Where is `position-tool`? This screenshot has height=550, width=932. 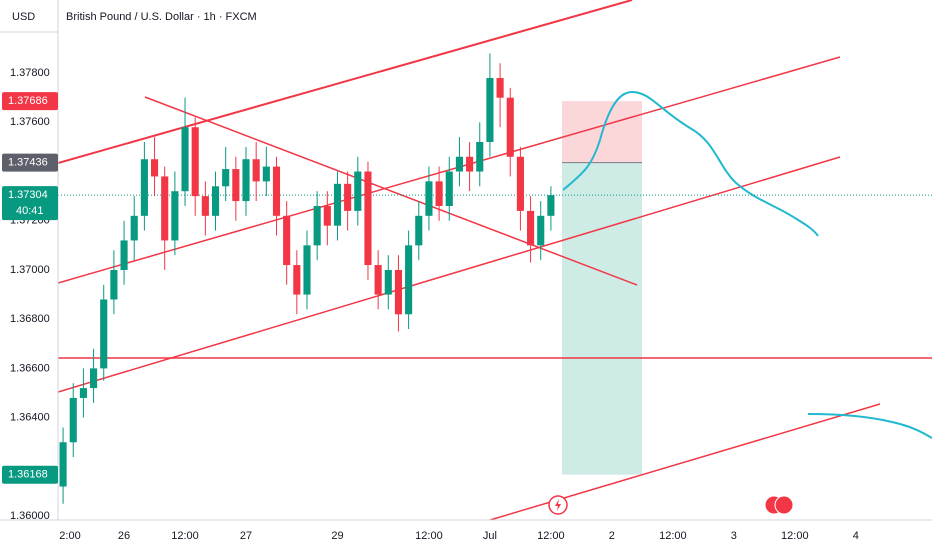
position-tool is located at coordinates (602, 288).